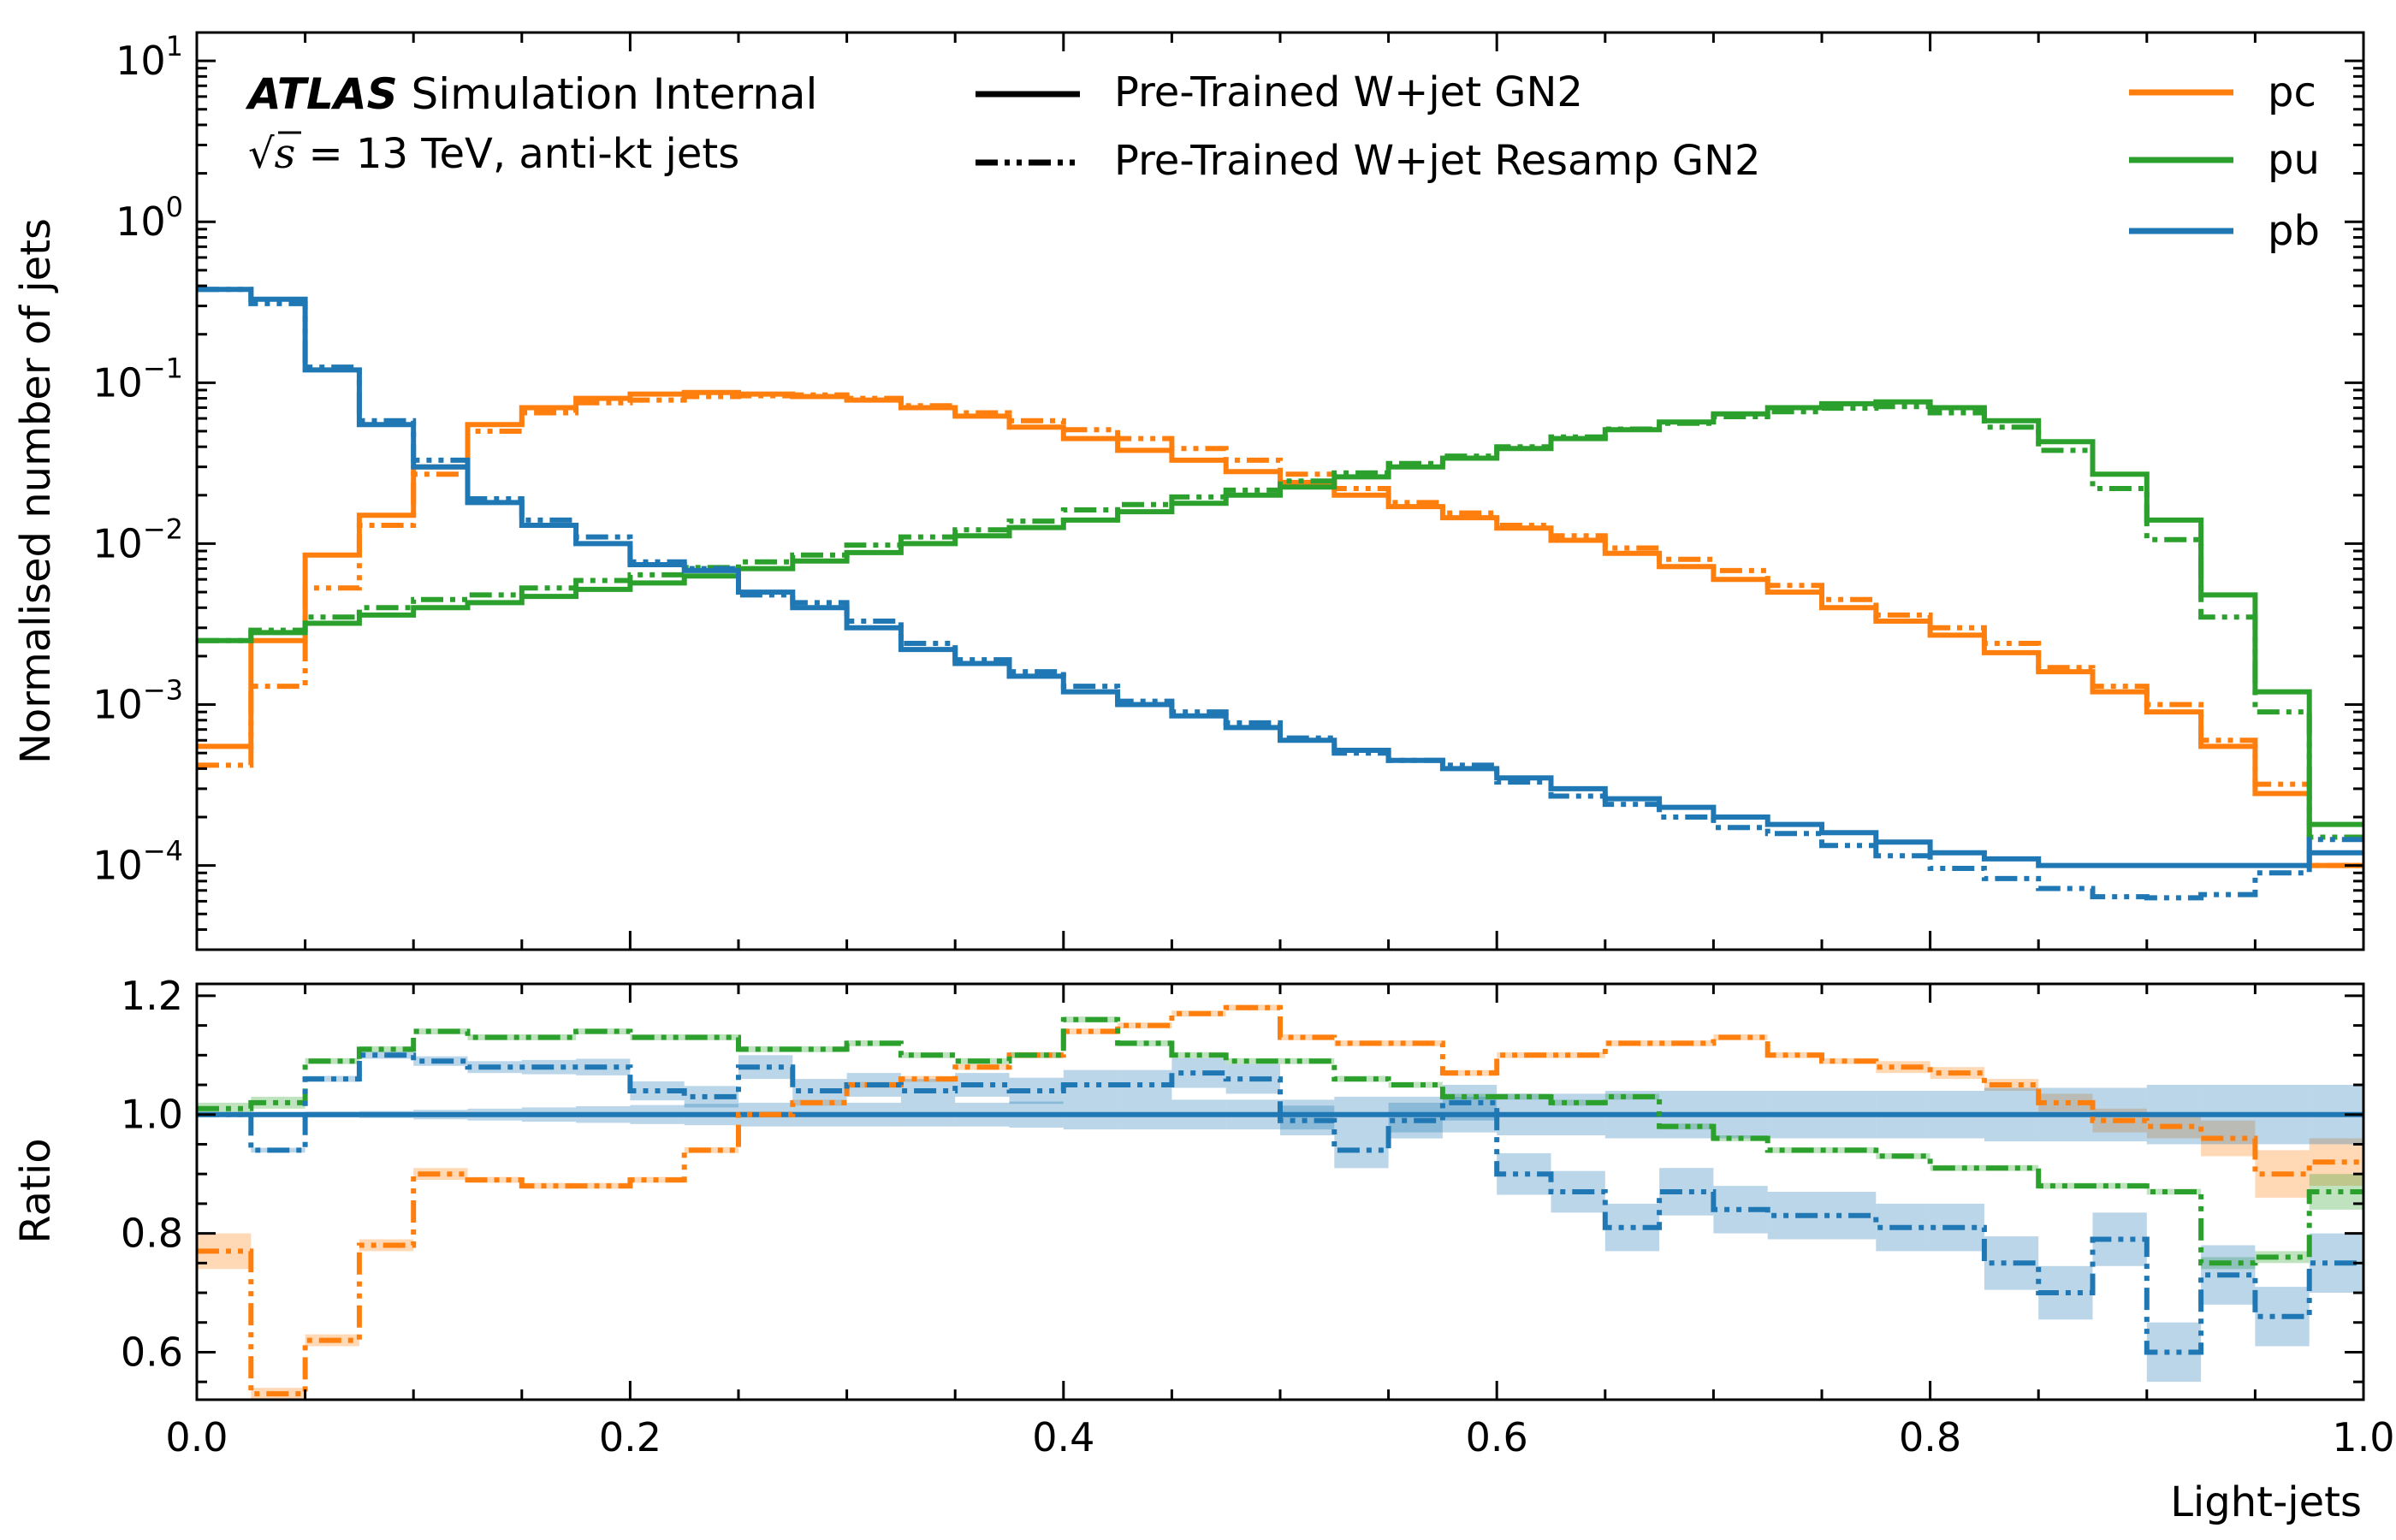  I want to click on legend-pc-label: pc, so click(2292, 92).